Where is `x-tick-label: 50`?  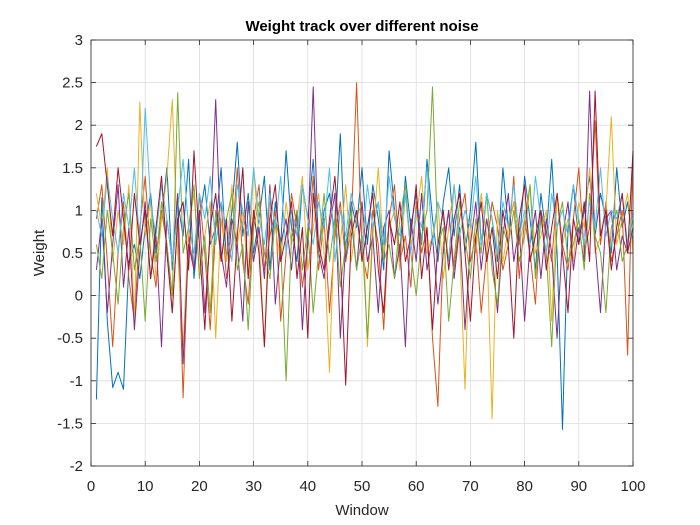 x-tick-label: 50 is located at coordinates (362, 486).